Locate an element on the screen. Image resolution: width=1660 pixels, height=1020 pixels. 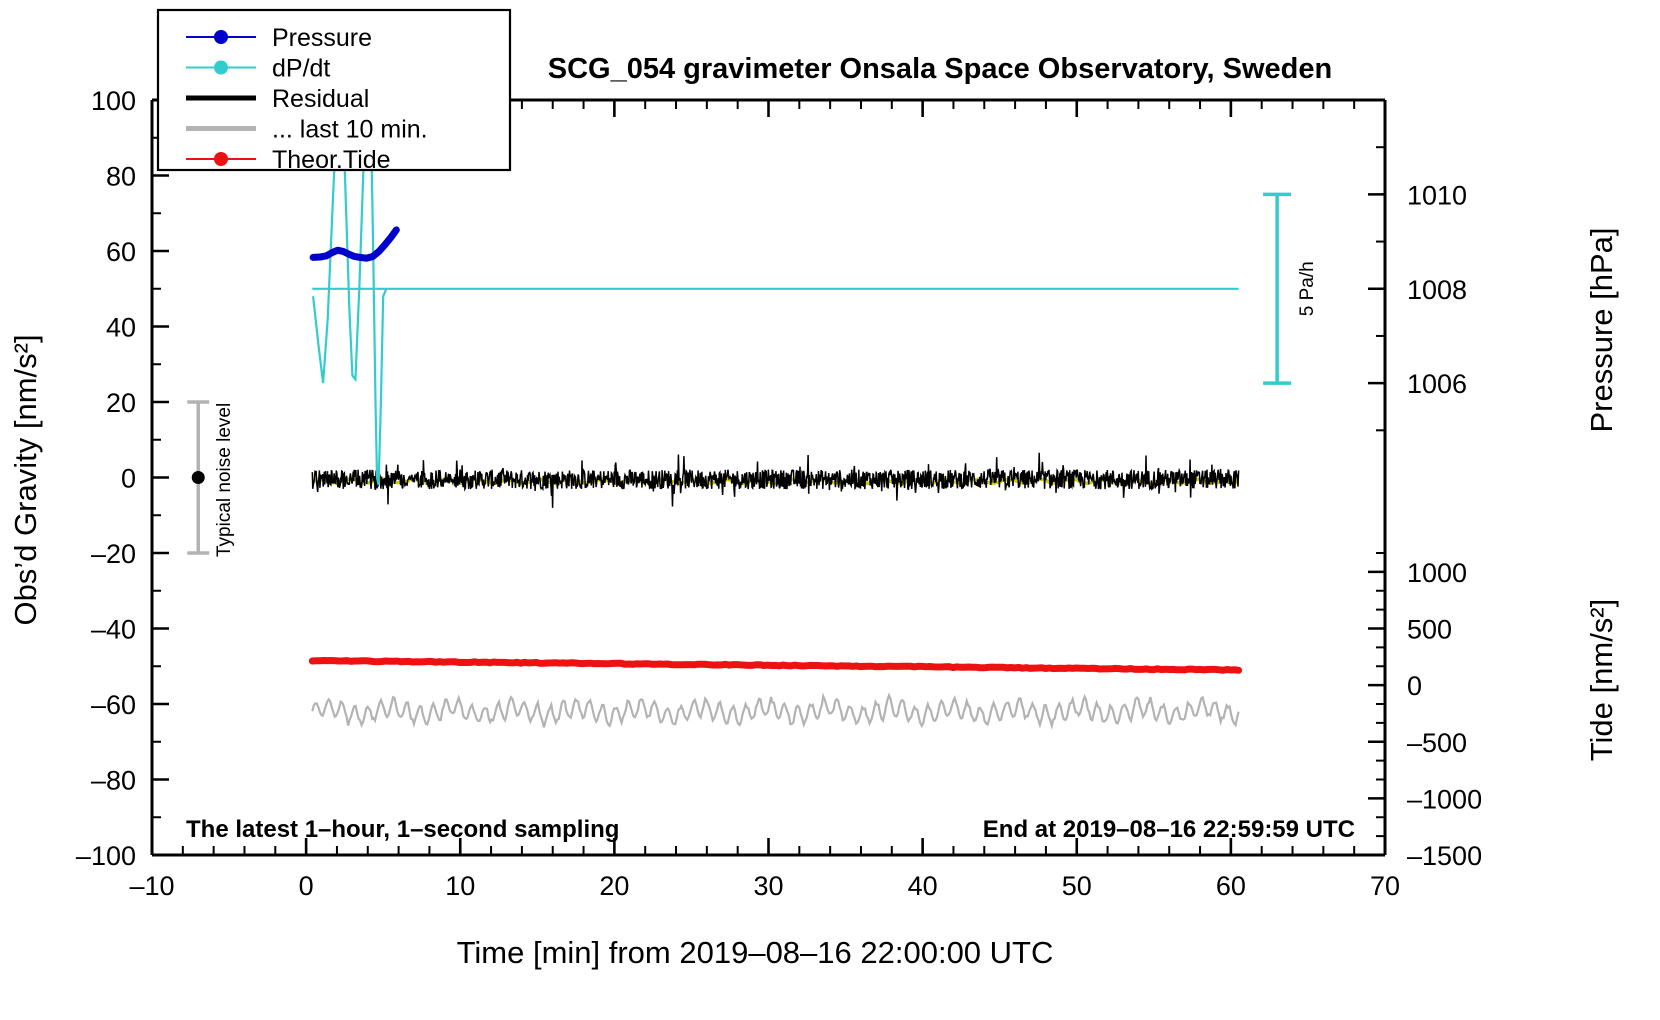
y-tick-label: 40 is located at coordinates (121, 328).